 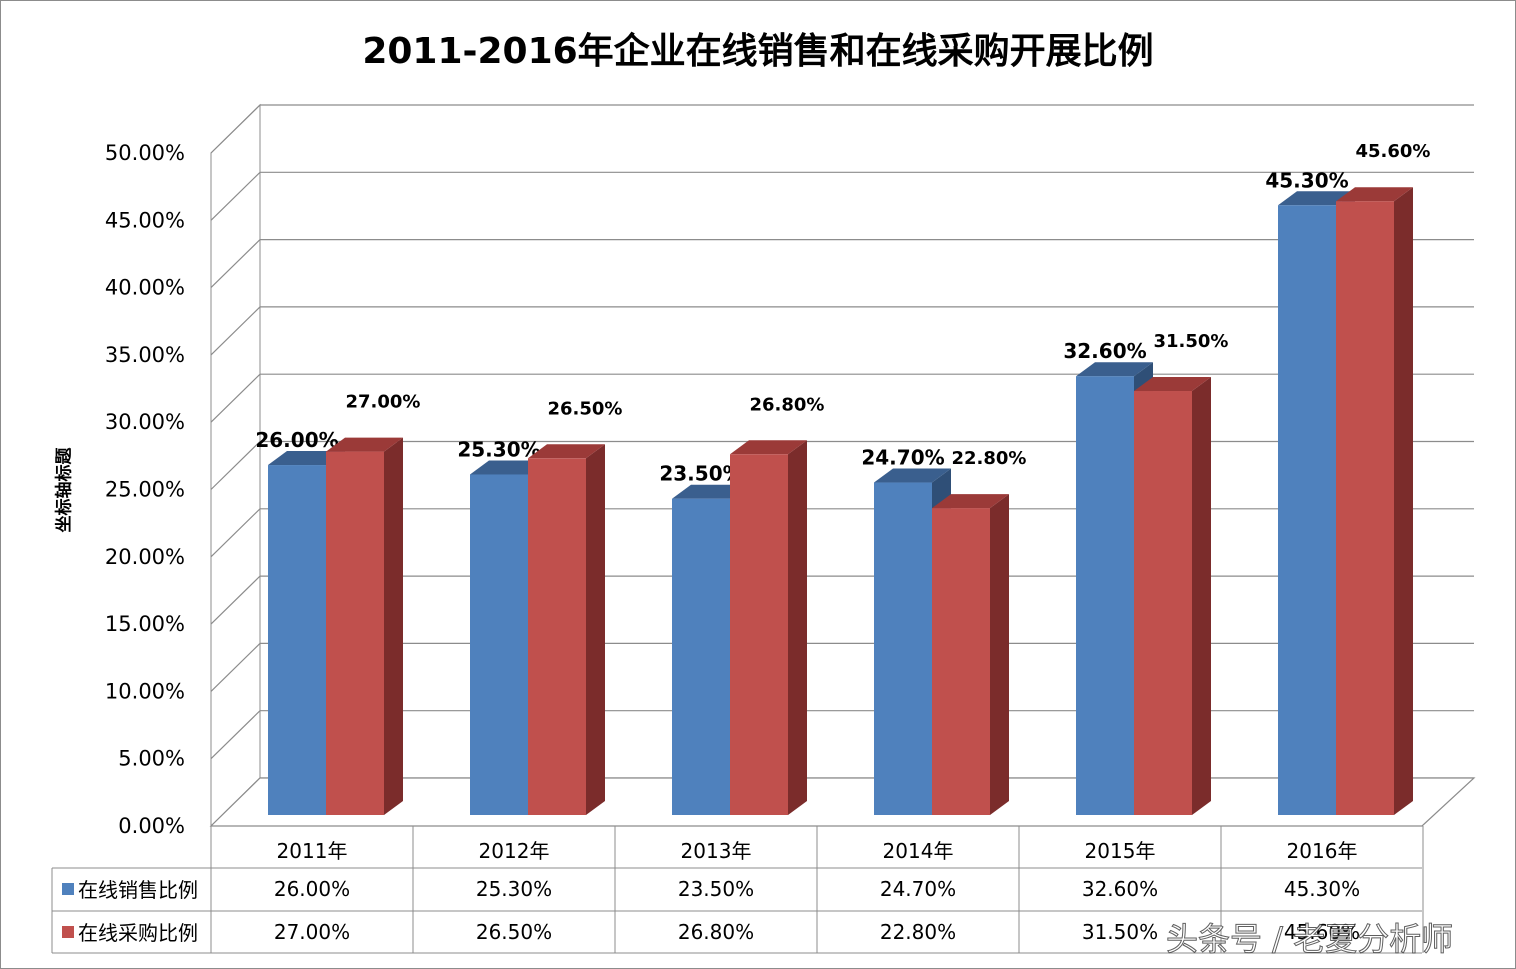 I want to click on y-tick-label: 10.00%, so click(x=145, y=691).